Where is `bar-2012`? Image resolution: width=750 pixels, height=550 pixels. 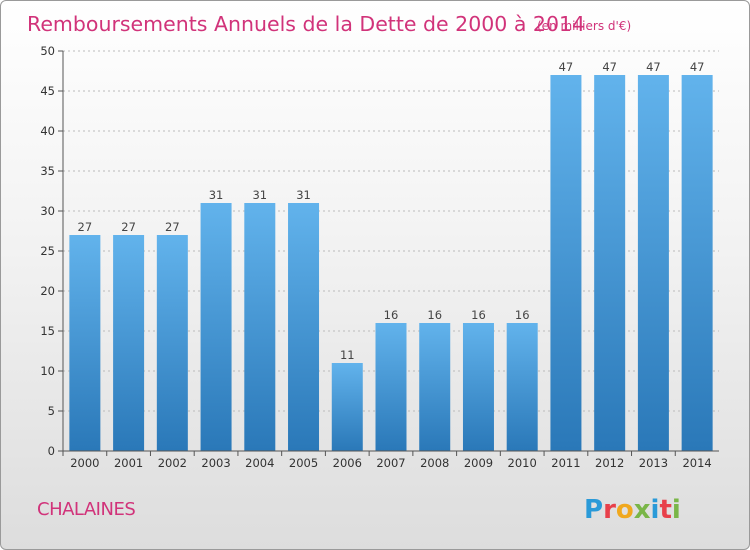 bar-2012 is located at coordinates (610, 263).